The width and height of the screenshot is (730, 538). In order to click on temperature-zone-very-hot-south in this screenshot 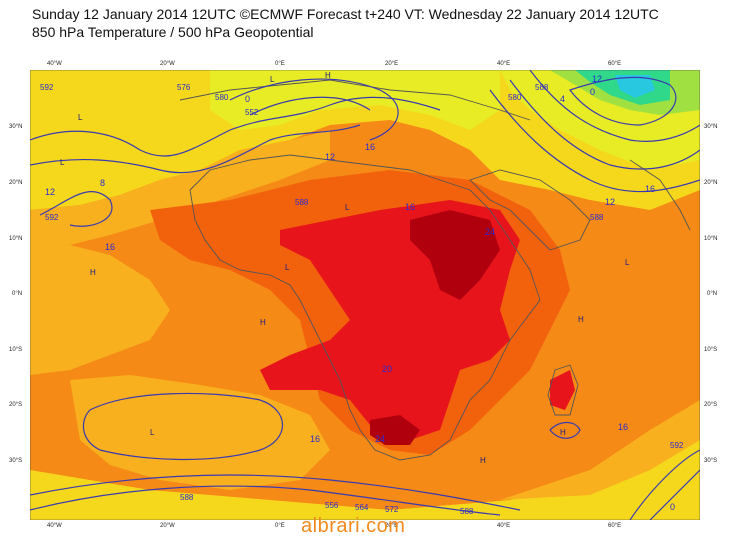, I will do `click(395, 430)`.